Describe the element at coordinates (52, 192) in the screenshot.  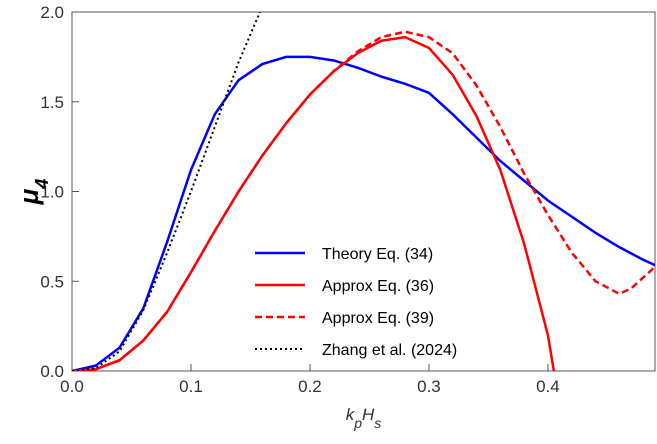
I see `y-tick-label: 1.0` at that location.